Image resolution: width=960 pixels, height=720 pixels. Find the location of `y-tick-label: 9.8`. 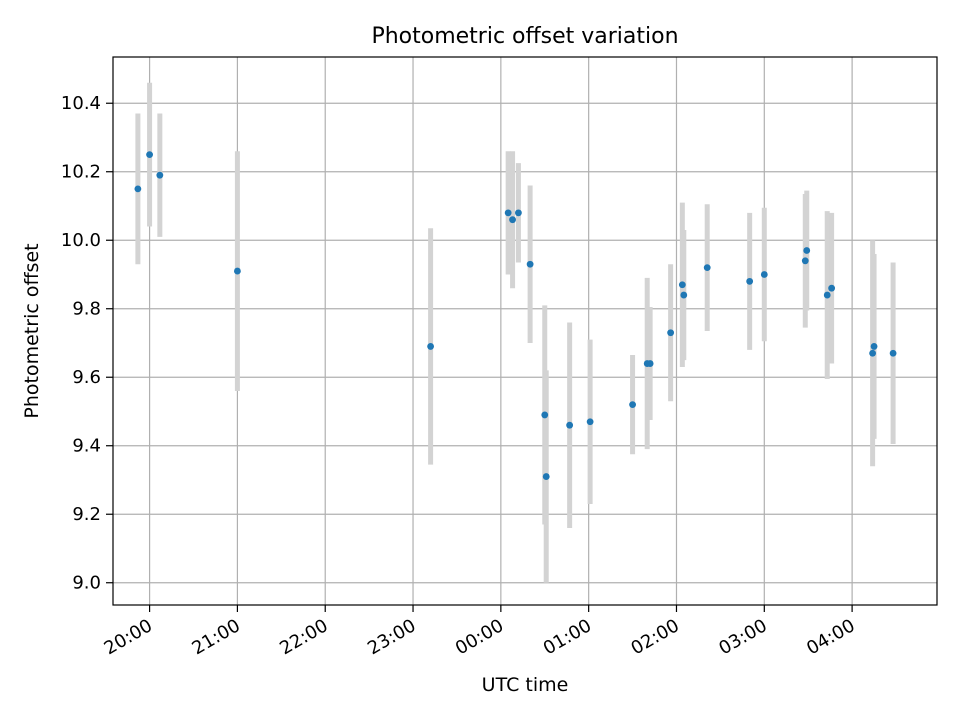

y-tick-label: 9.8 is located at coordinates (86, 309).